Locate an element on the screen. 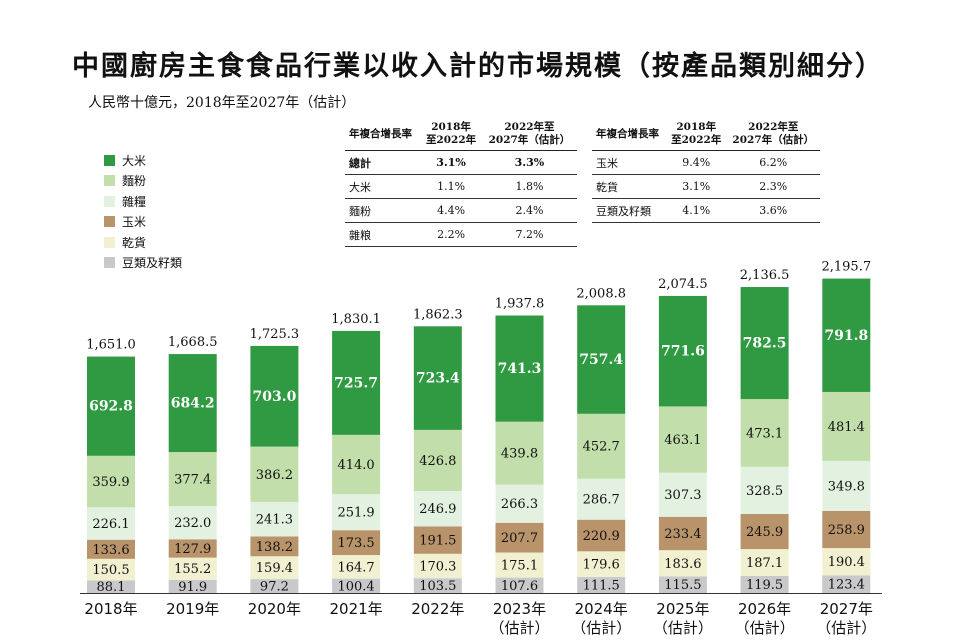 This screenshot has height=642, width=956. data-label: 175.1 is located at coordinates (519, 566).